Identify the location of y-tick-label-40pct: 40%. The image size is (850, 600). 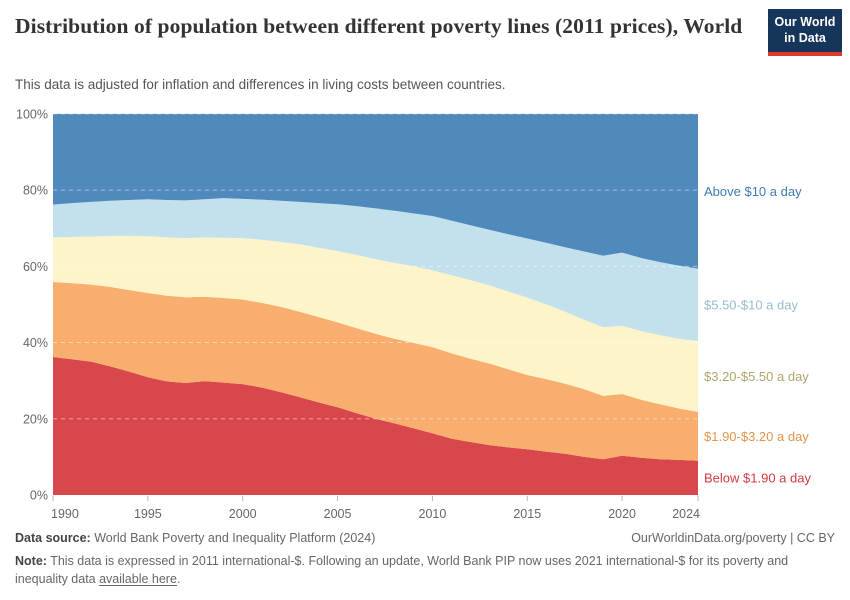
(35, 343).